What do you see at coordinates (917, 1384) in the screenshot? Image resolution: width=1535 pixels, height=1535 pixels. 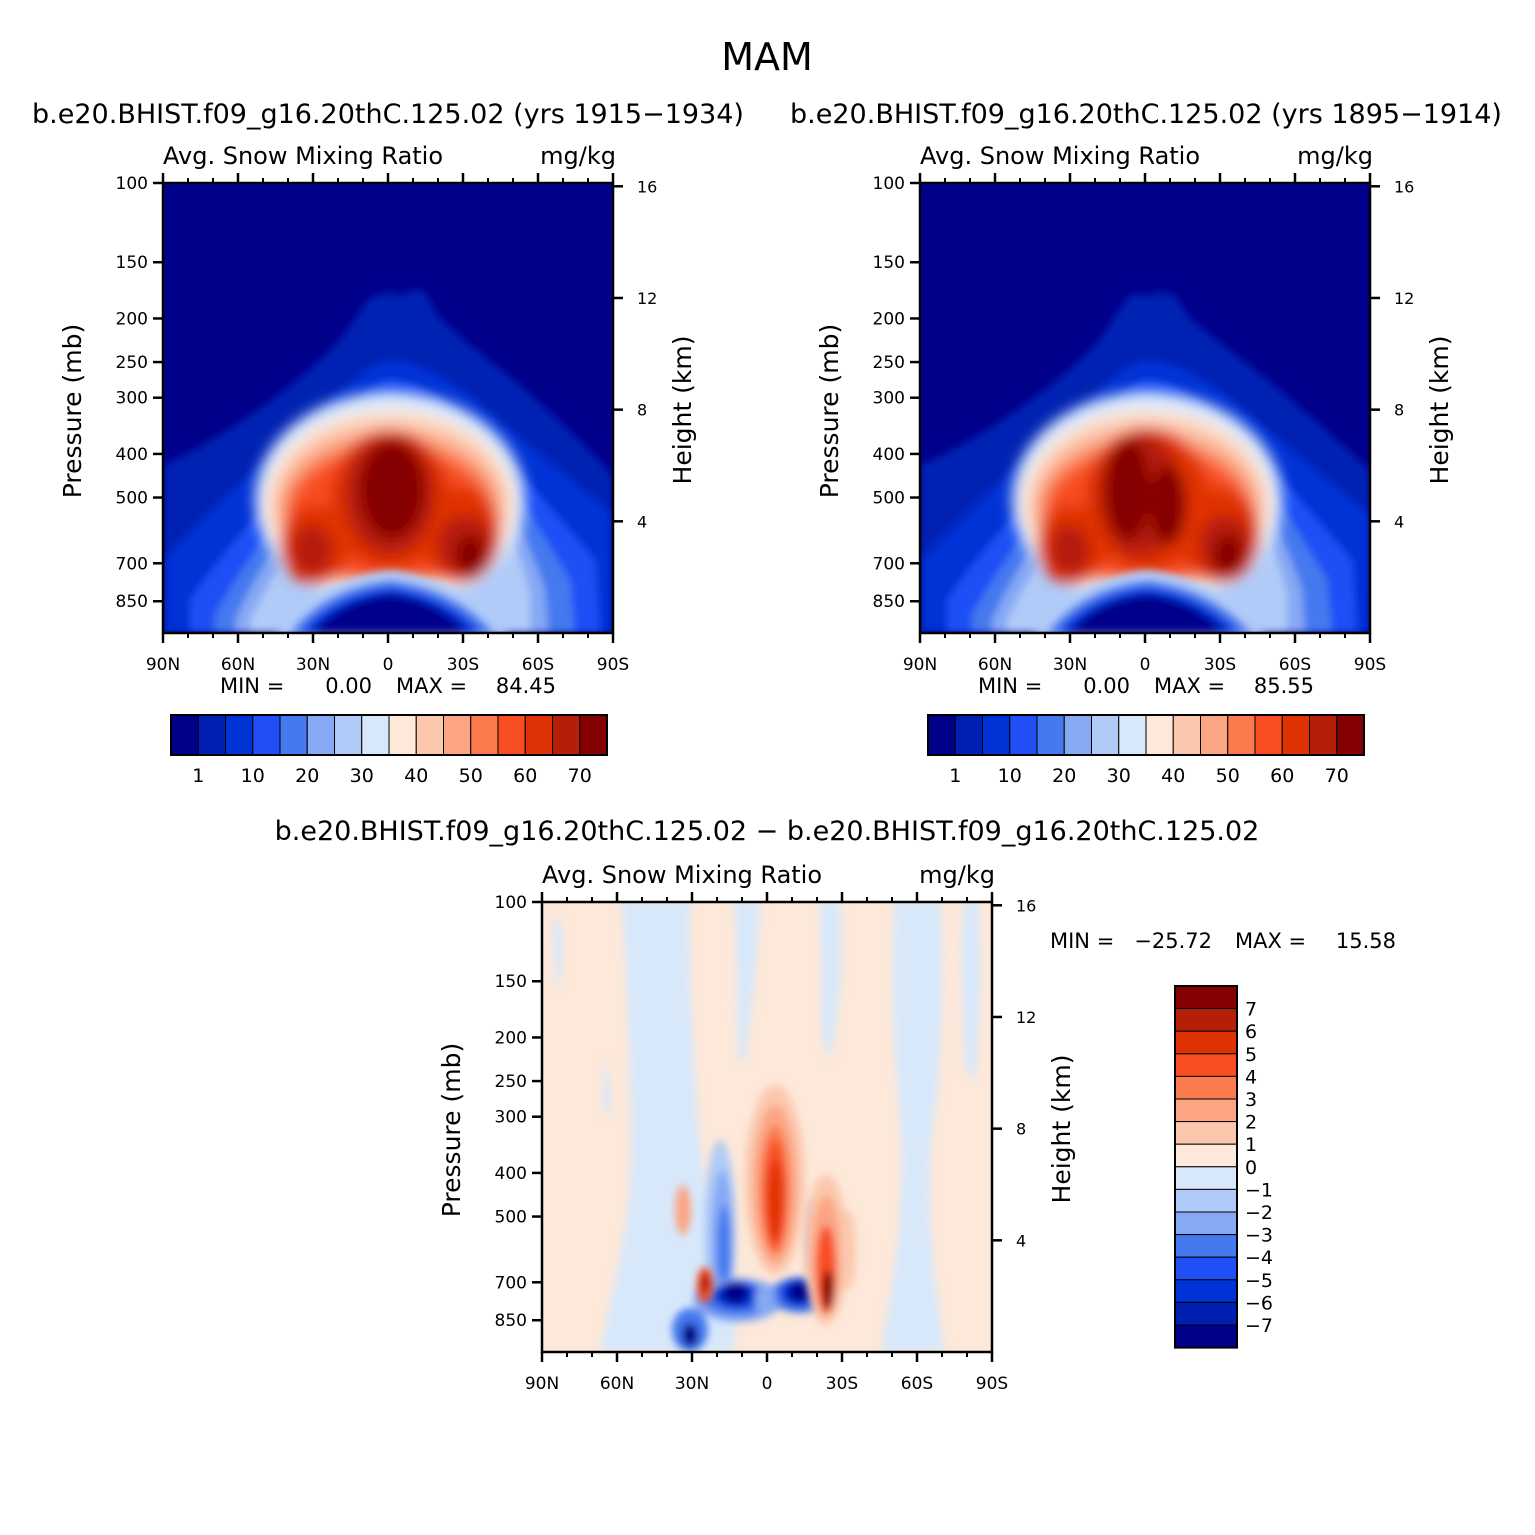 I see `x-tick-label: 60S` at bounding box center [917, 1384].